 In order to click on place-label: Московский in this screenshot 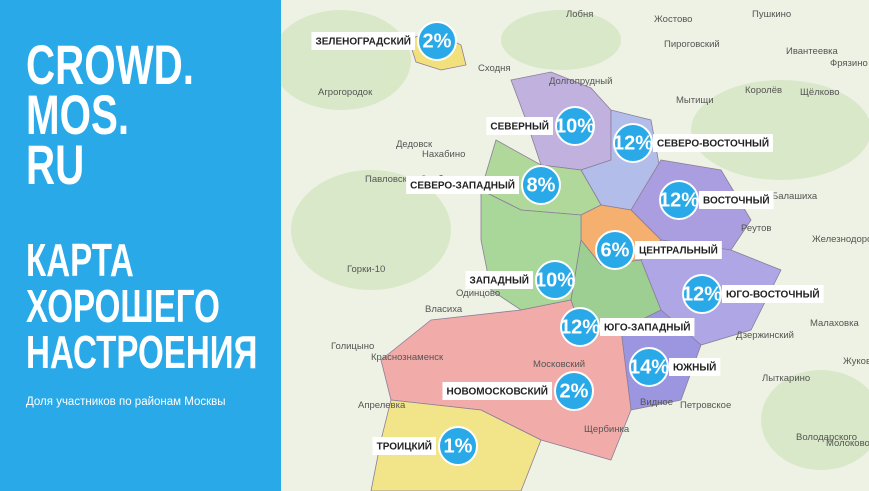, I will do `click(559, 364)`.